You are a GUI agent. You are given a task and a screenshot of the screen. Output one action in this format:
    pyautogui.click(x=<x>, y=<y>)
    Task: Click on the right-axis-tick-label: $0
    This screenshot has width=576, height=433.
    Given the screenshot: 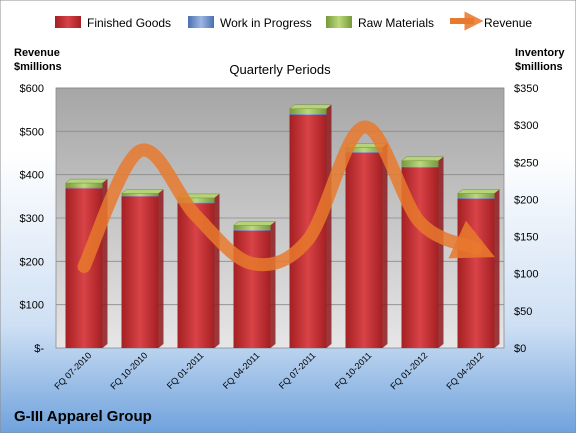 What is the action you would take?
    pyautogui.click(x=520, y=349)
    